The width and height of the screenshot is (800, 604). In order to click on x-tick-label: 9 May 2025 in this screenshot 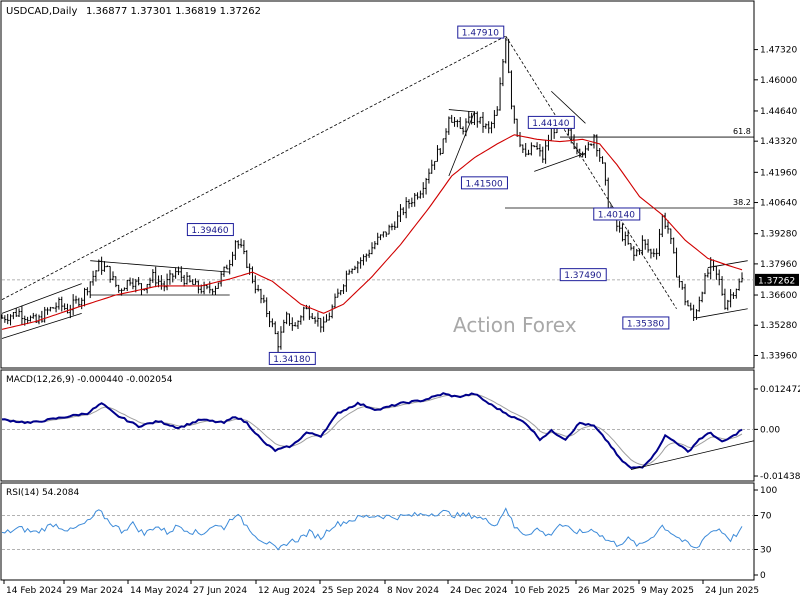, I will do `click(667, 591)`.